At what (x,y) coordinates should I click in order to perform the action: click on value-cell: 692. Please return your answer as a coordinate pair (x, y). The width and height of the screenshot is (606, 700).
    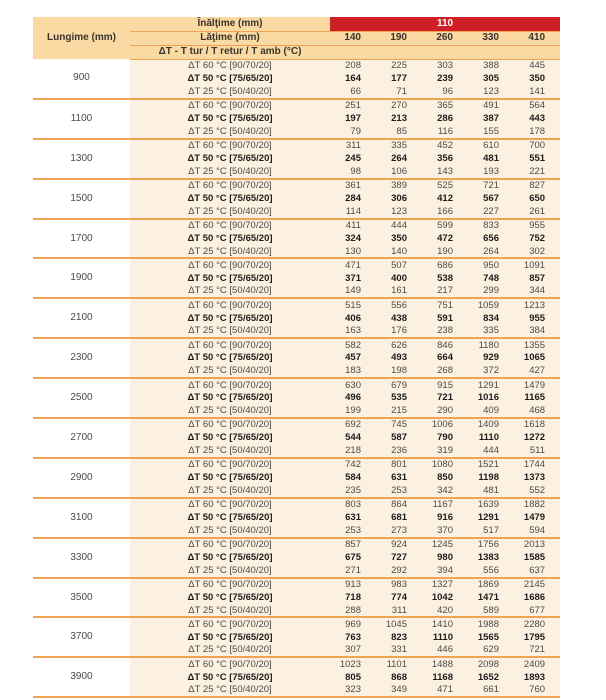
    Looking at the image, I should click on (353, 425).